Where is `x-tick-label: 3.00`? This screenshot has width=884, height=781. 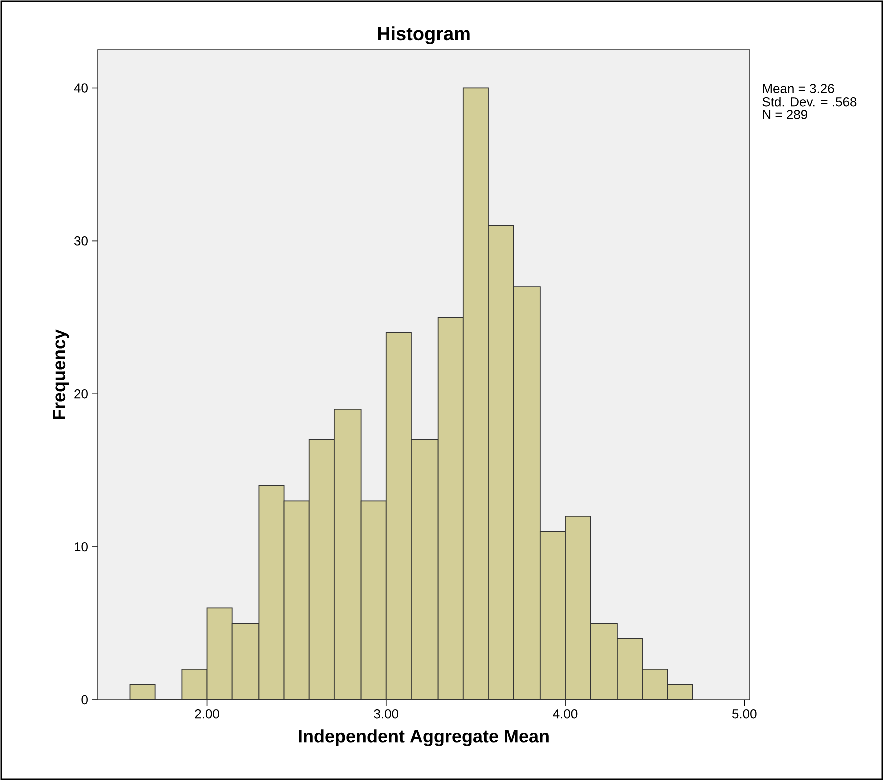 x-tick-label: 3.00 is located at coordinates (386, 714).